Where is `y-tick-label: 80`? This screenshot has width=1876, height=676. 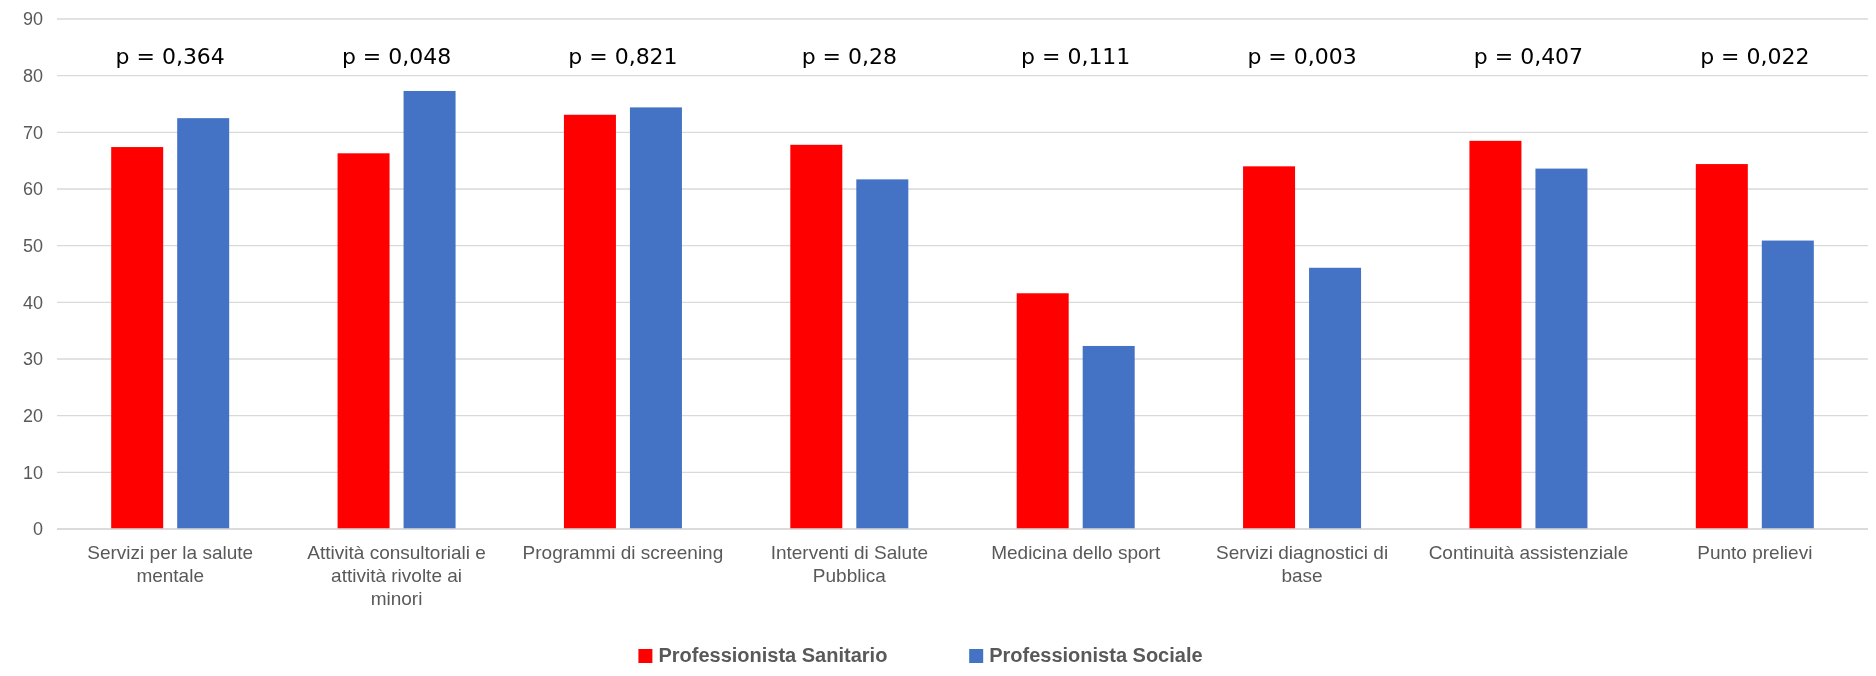 y-tick-label: 80 is located at coordinates (32, 75).